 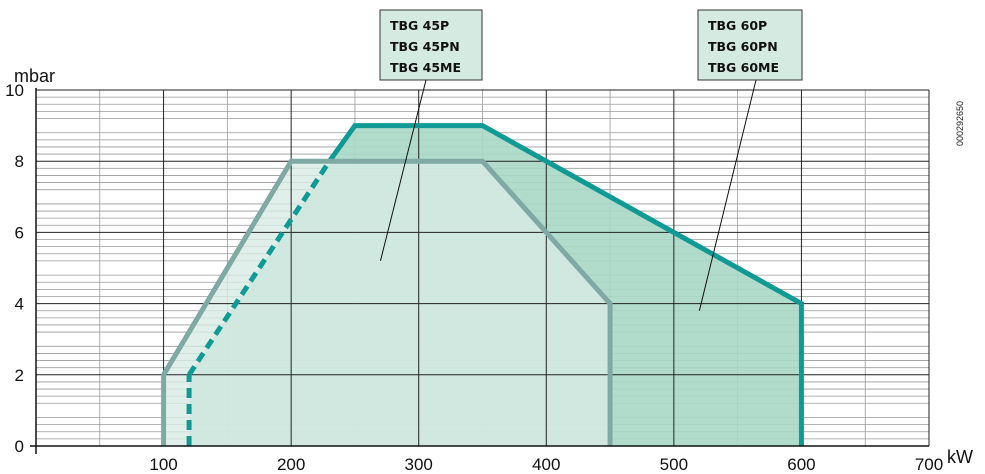 I want to click on series-outline-dashed-tbg60, so click(x=259, y=268).